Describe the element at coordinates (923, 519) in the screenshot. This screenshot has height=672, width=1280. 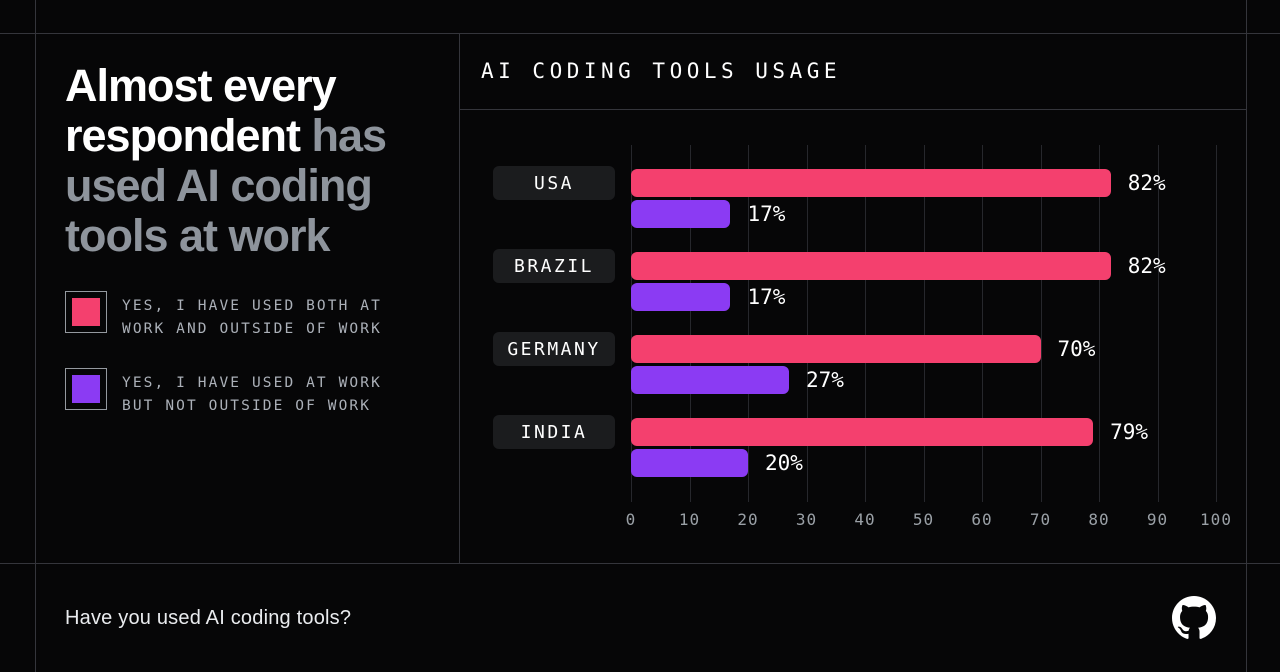
I see `x-tick-label: 50` at that location.